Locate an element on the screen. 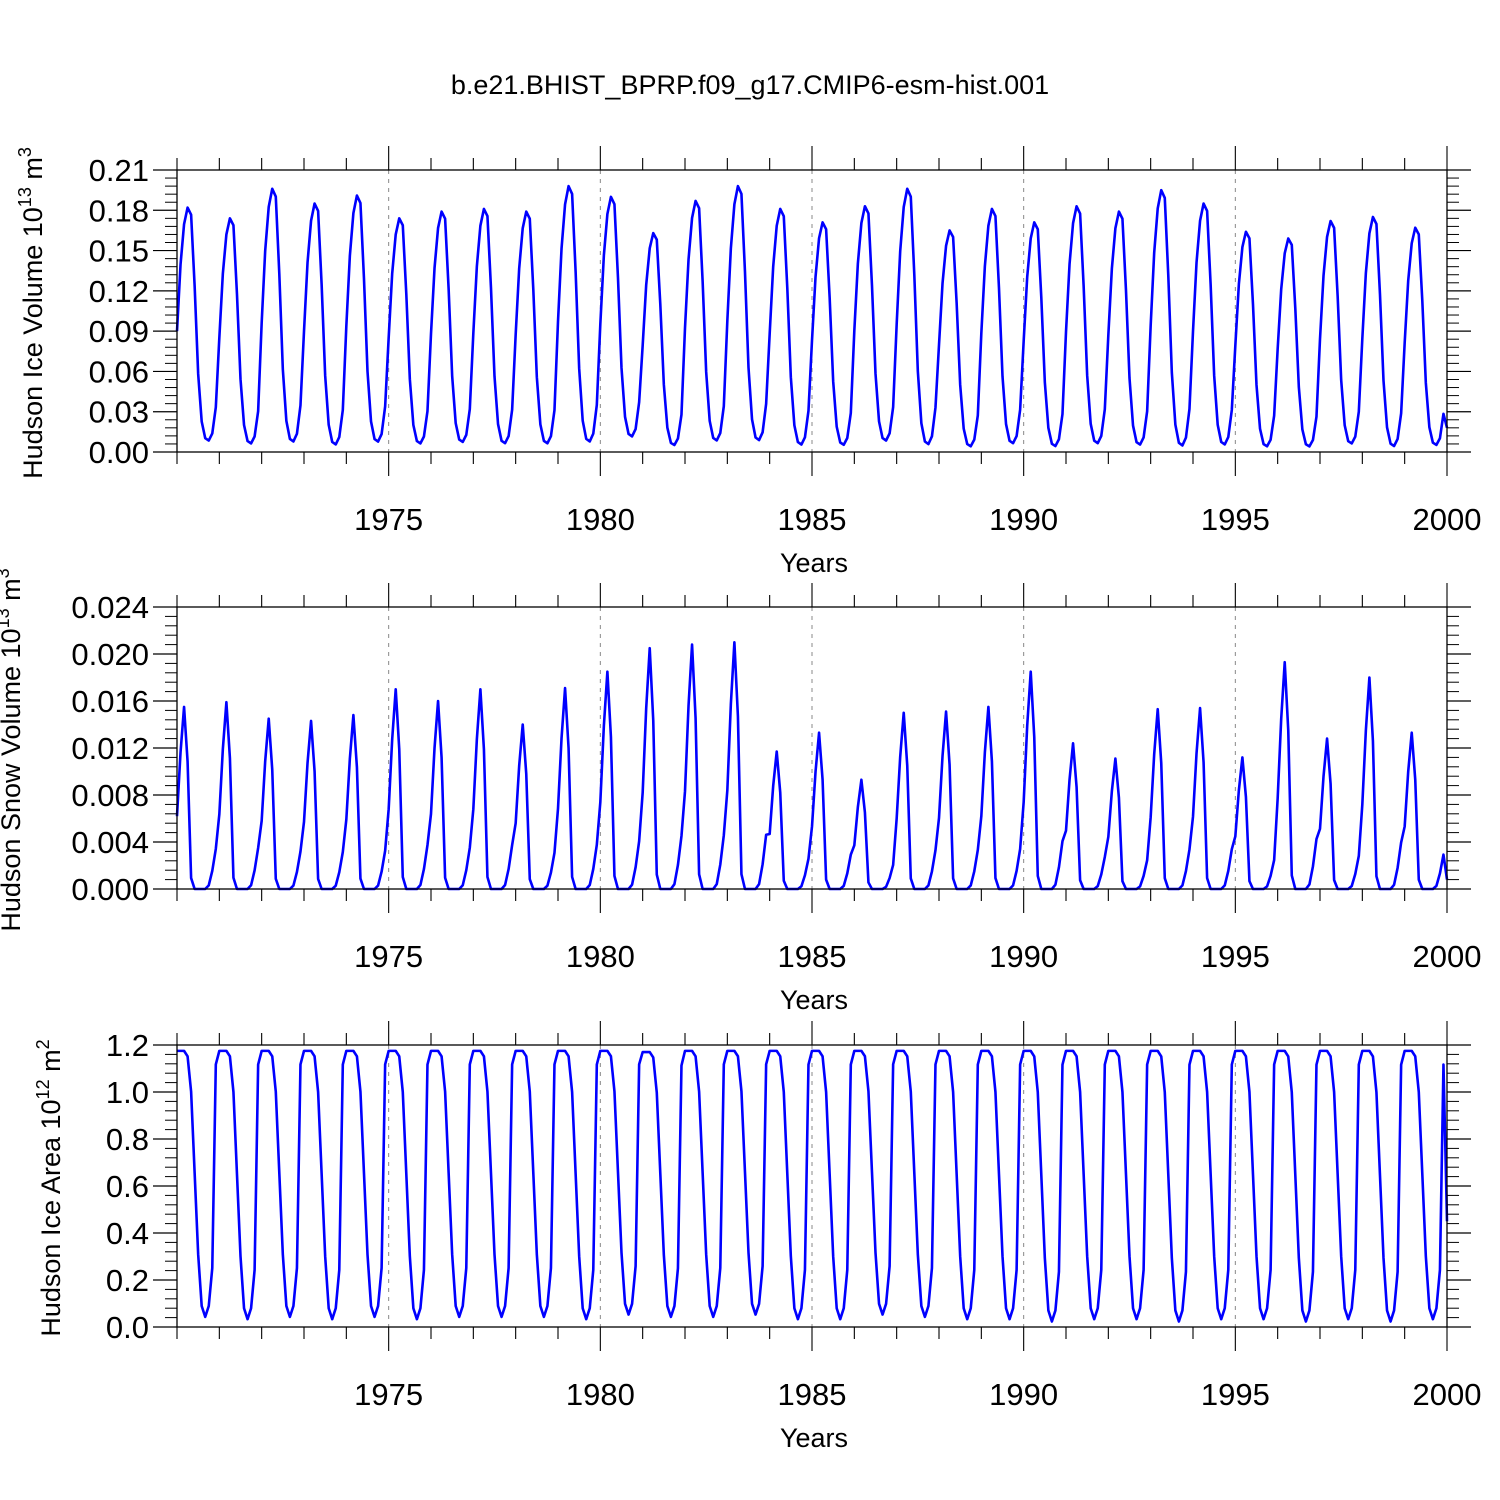  y-tick-label: 0.008 is located at coordinates (110, 795).